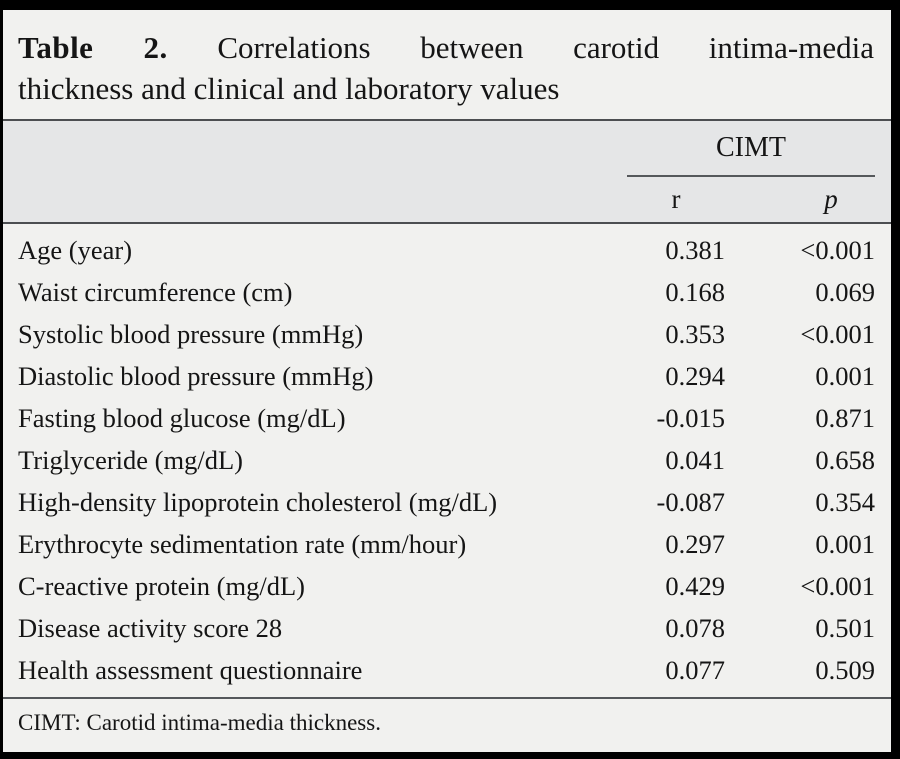 Image resolution: width=900 pixels, height=759 pixels. Describe the element at coordinates (751, 154) in the screenshot. I see `group-header-cimt: CIMT` at that location.